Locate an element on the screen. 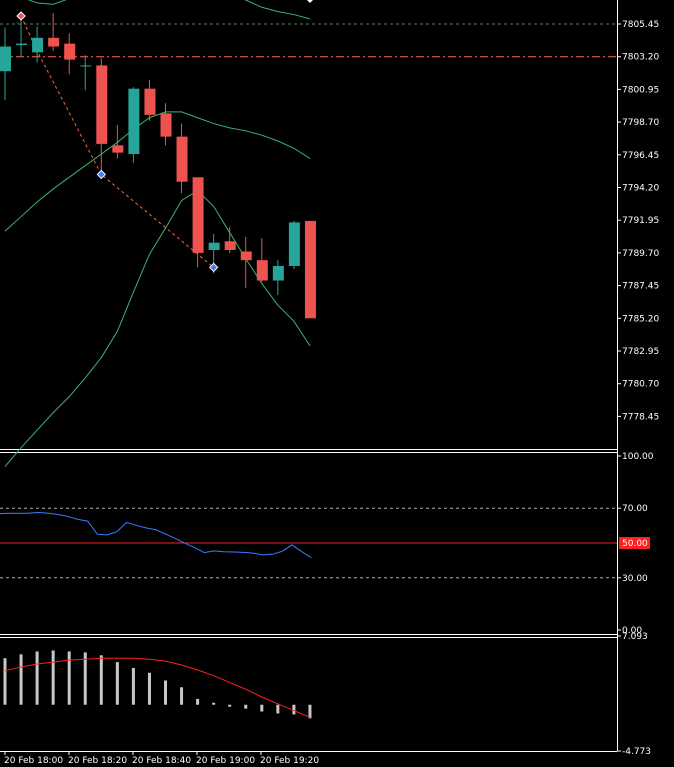 This screenshot has width=674, height=767. rsi-level-label: 50.00 is located at coordinates (635, 544).